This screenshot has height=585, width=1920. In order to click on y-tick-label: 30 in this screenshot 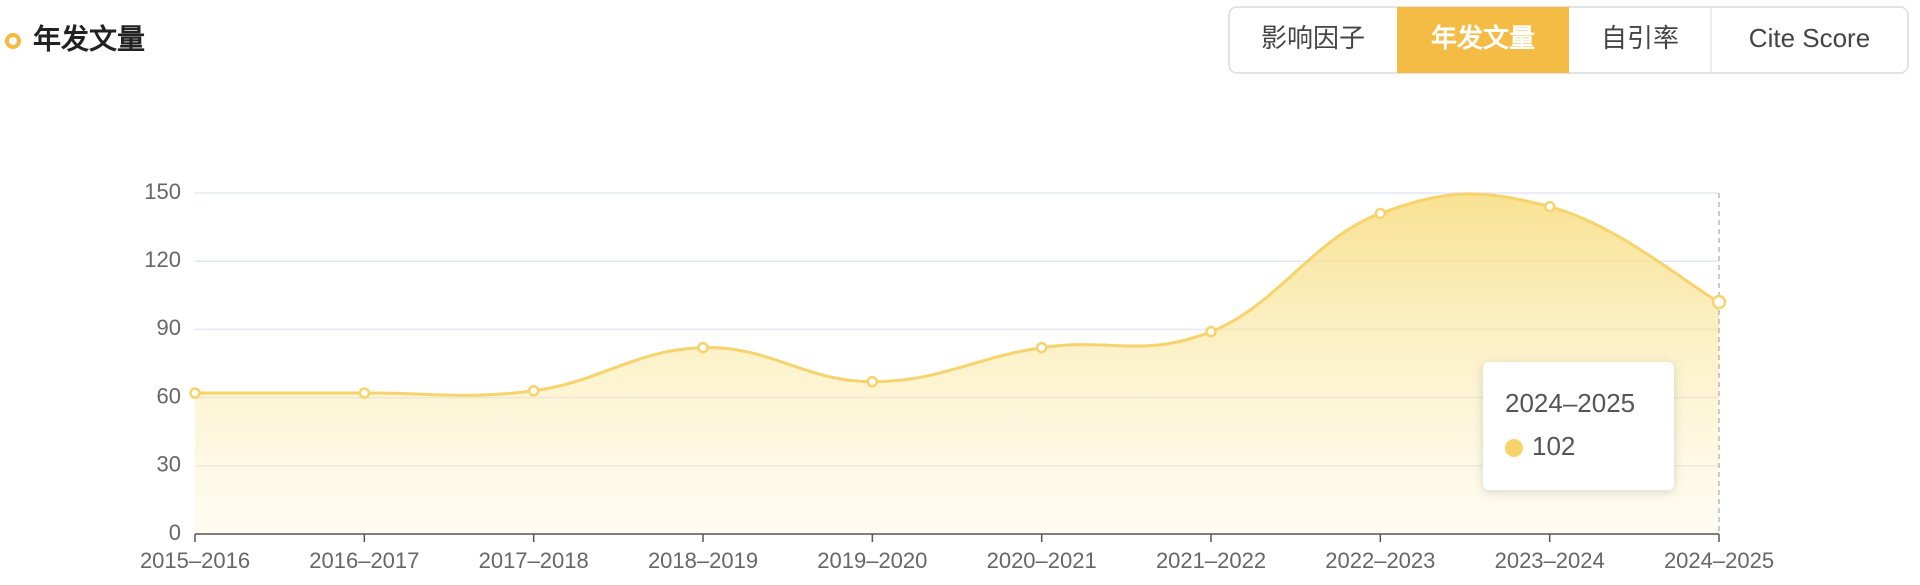, I will do `click(169, 464)`.